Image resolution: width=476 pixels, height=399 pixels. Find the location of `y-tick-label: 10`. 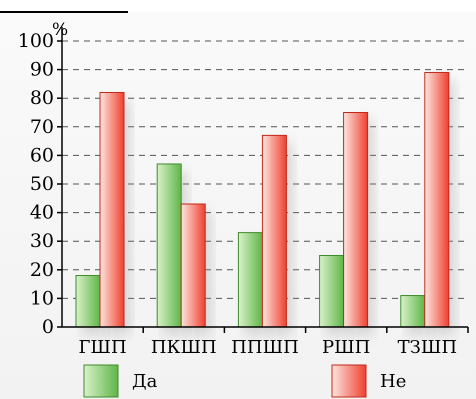

y-tick-label: 10 is located at coordinates (42, 298).